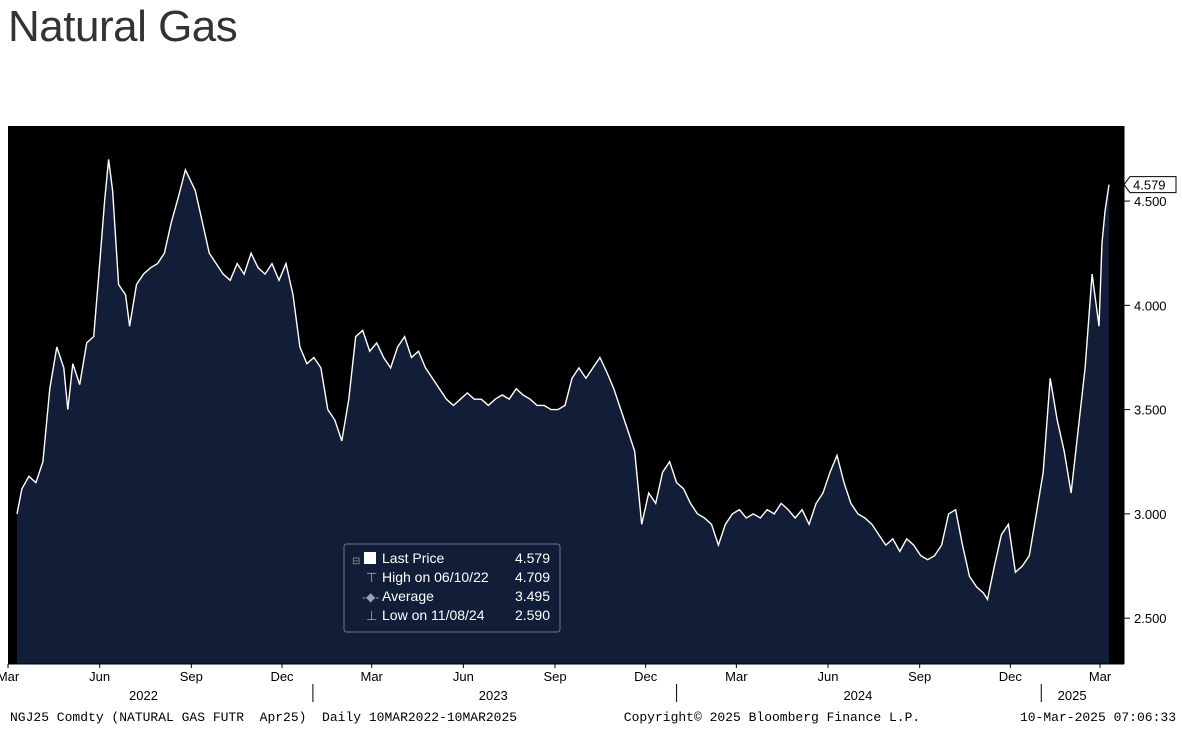 The width and height of the screenshot is (1182, 731). Describe the element at coordinates (371, 577) in the screenshot. I see `legend-high-icon: ⊤` at that location.